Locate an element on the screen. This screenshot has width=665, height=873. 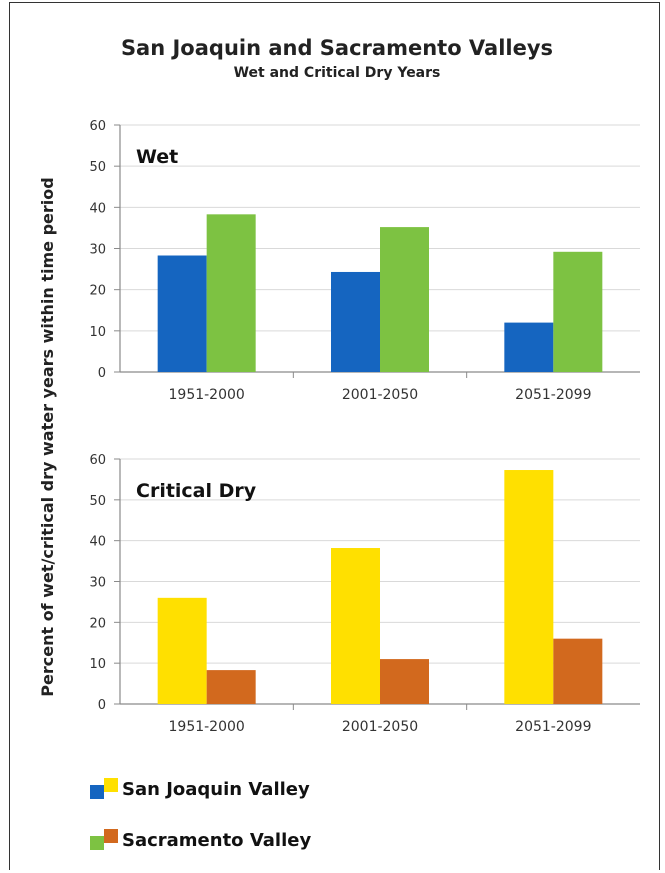
legend: San Joaquin Valley Sacramento Valley is located at coordinates (200, 814).